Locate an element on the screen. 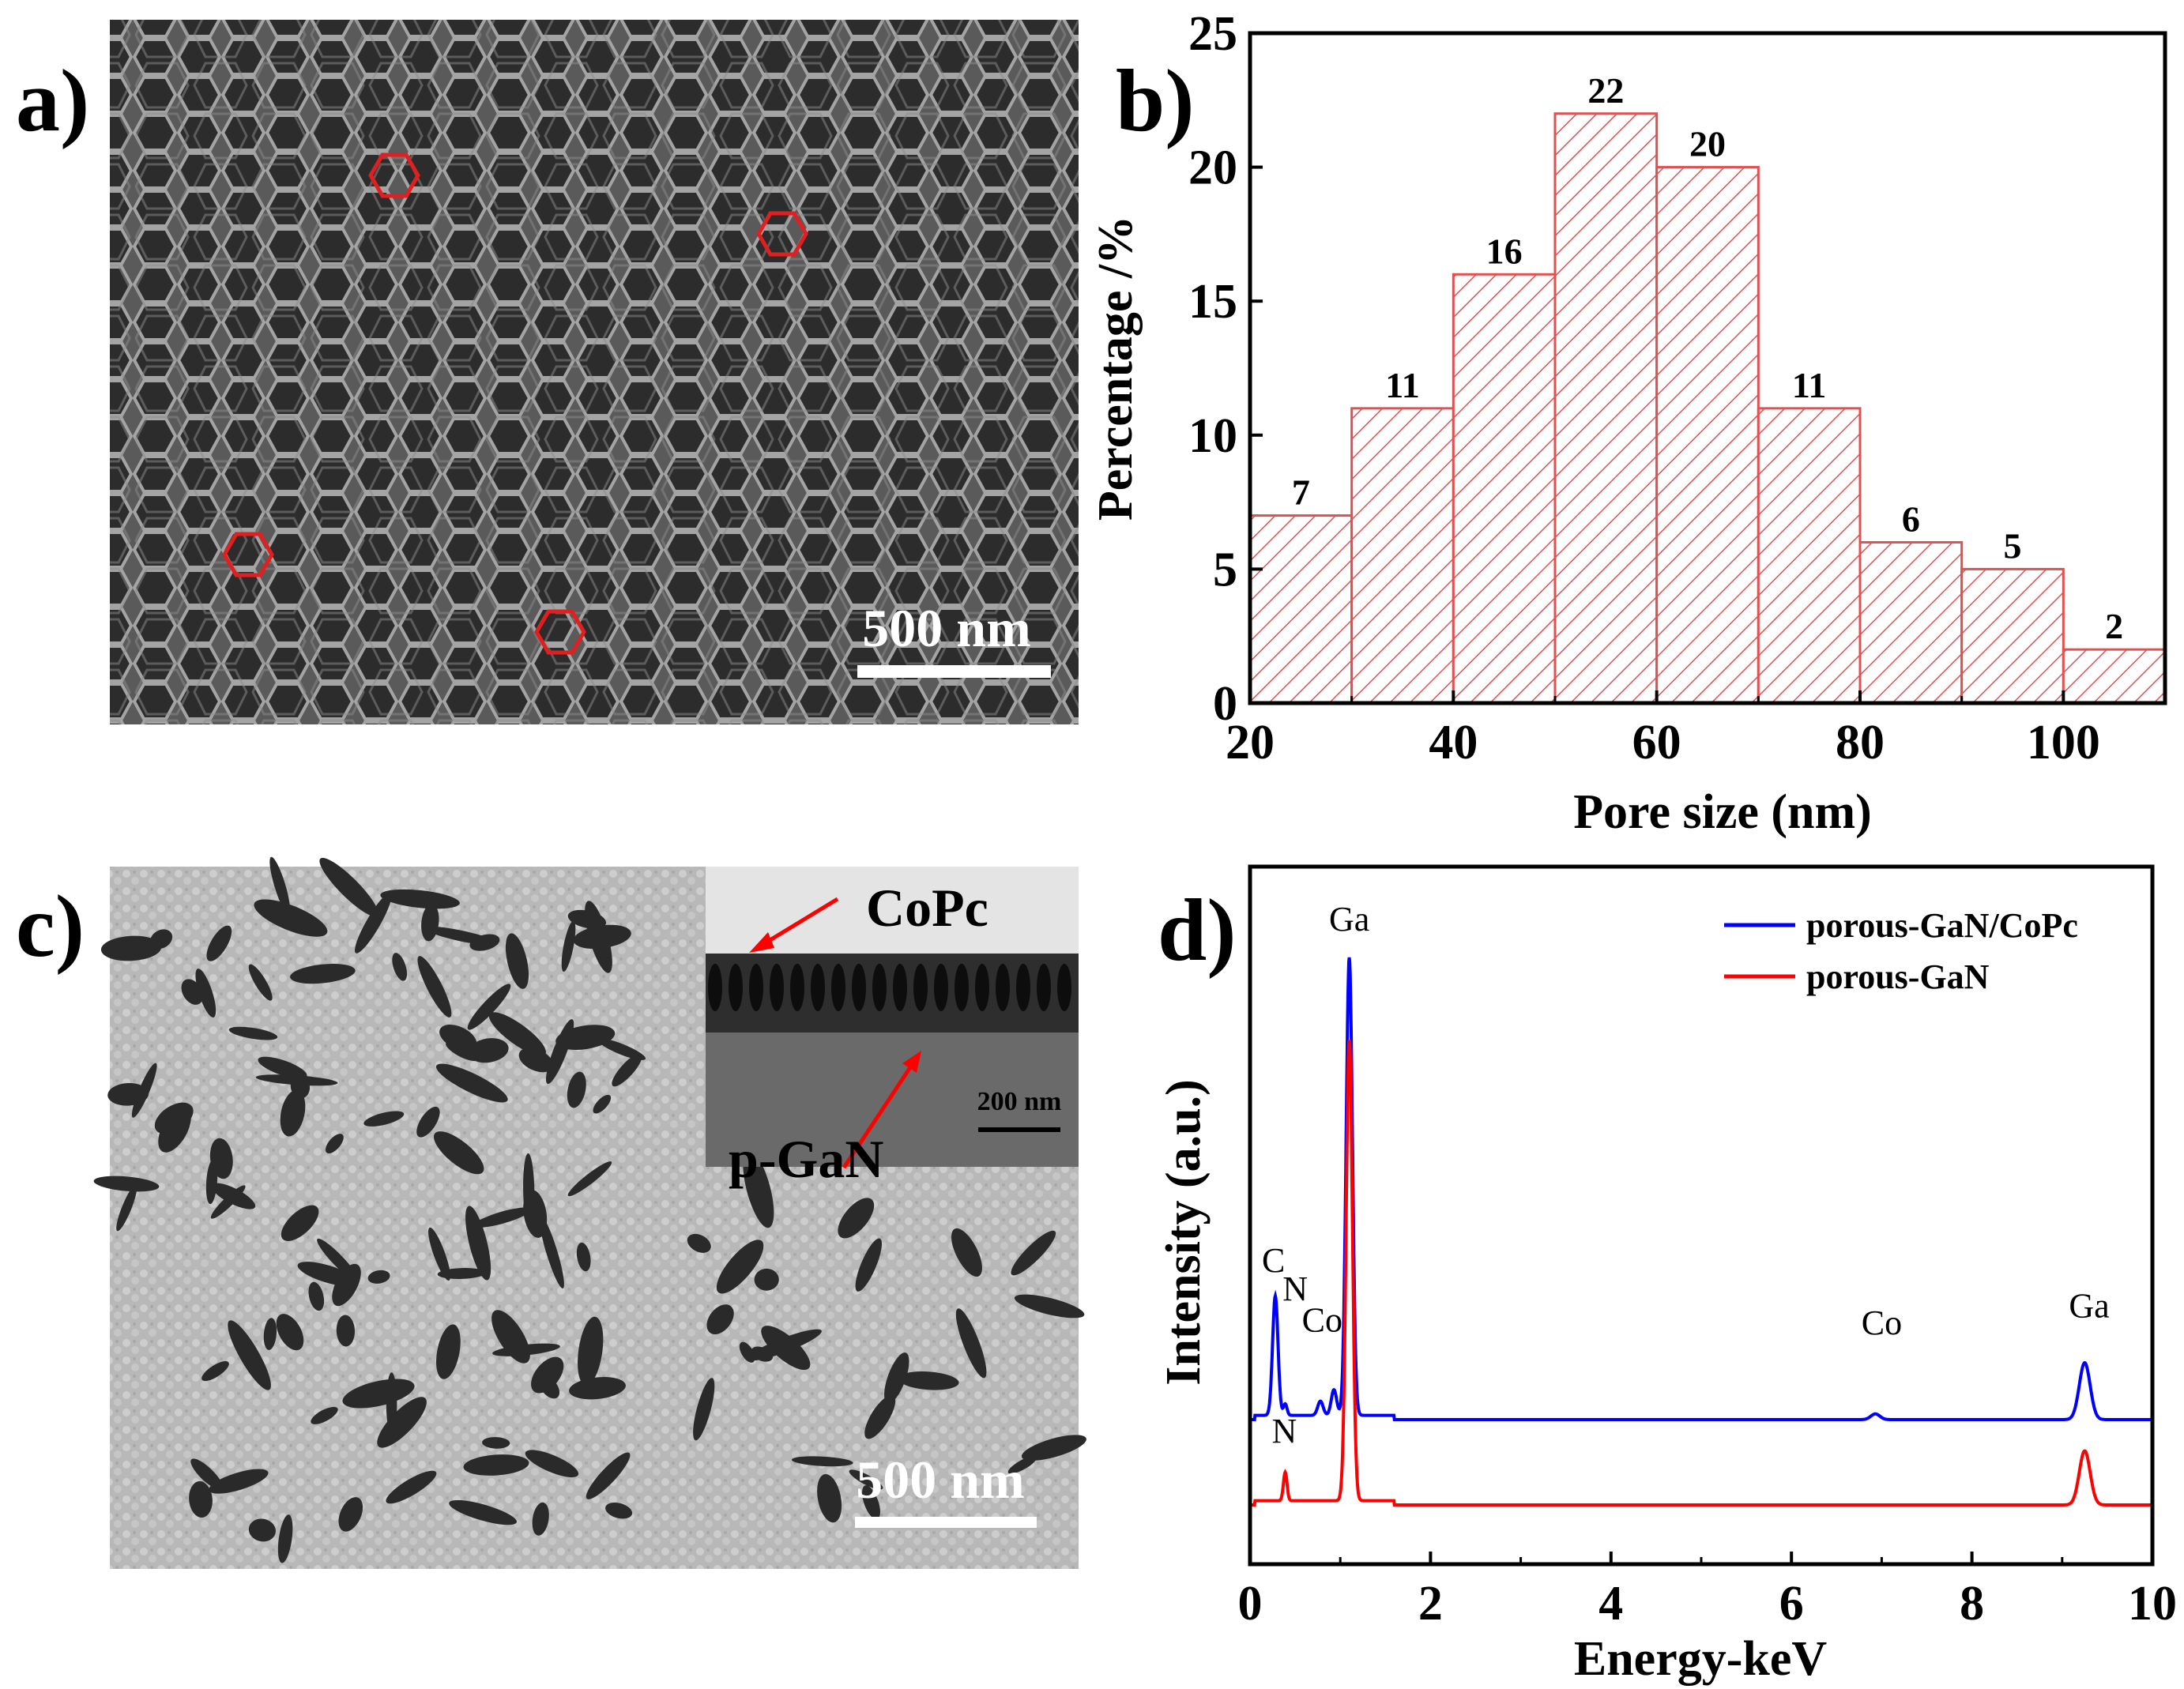  x-tick-label-b: 80 is located at coordinates (1860, 742).